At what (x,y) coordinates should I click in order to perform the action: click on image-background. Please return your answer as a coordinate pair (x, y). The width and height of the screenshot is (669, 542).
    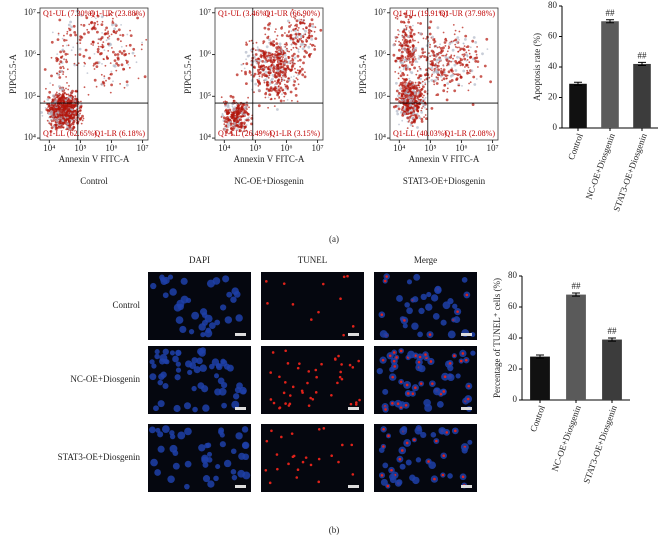
    Looking at the image, I should click on (312, 306).